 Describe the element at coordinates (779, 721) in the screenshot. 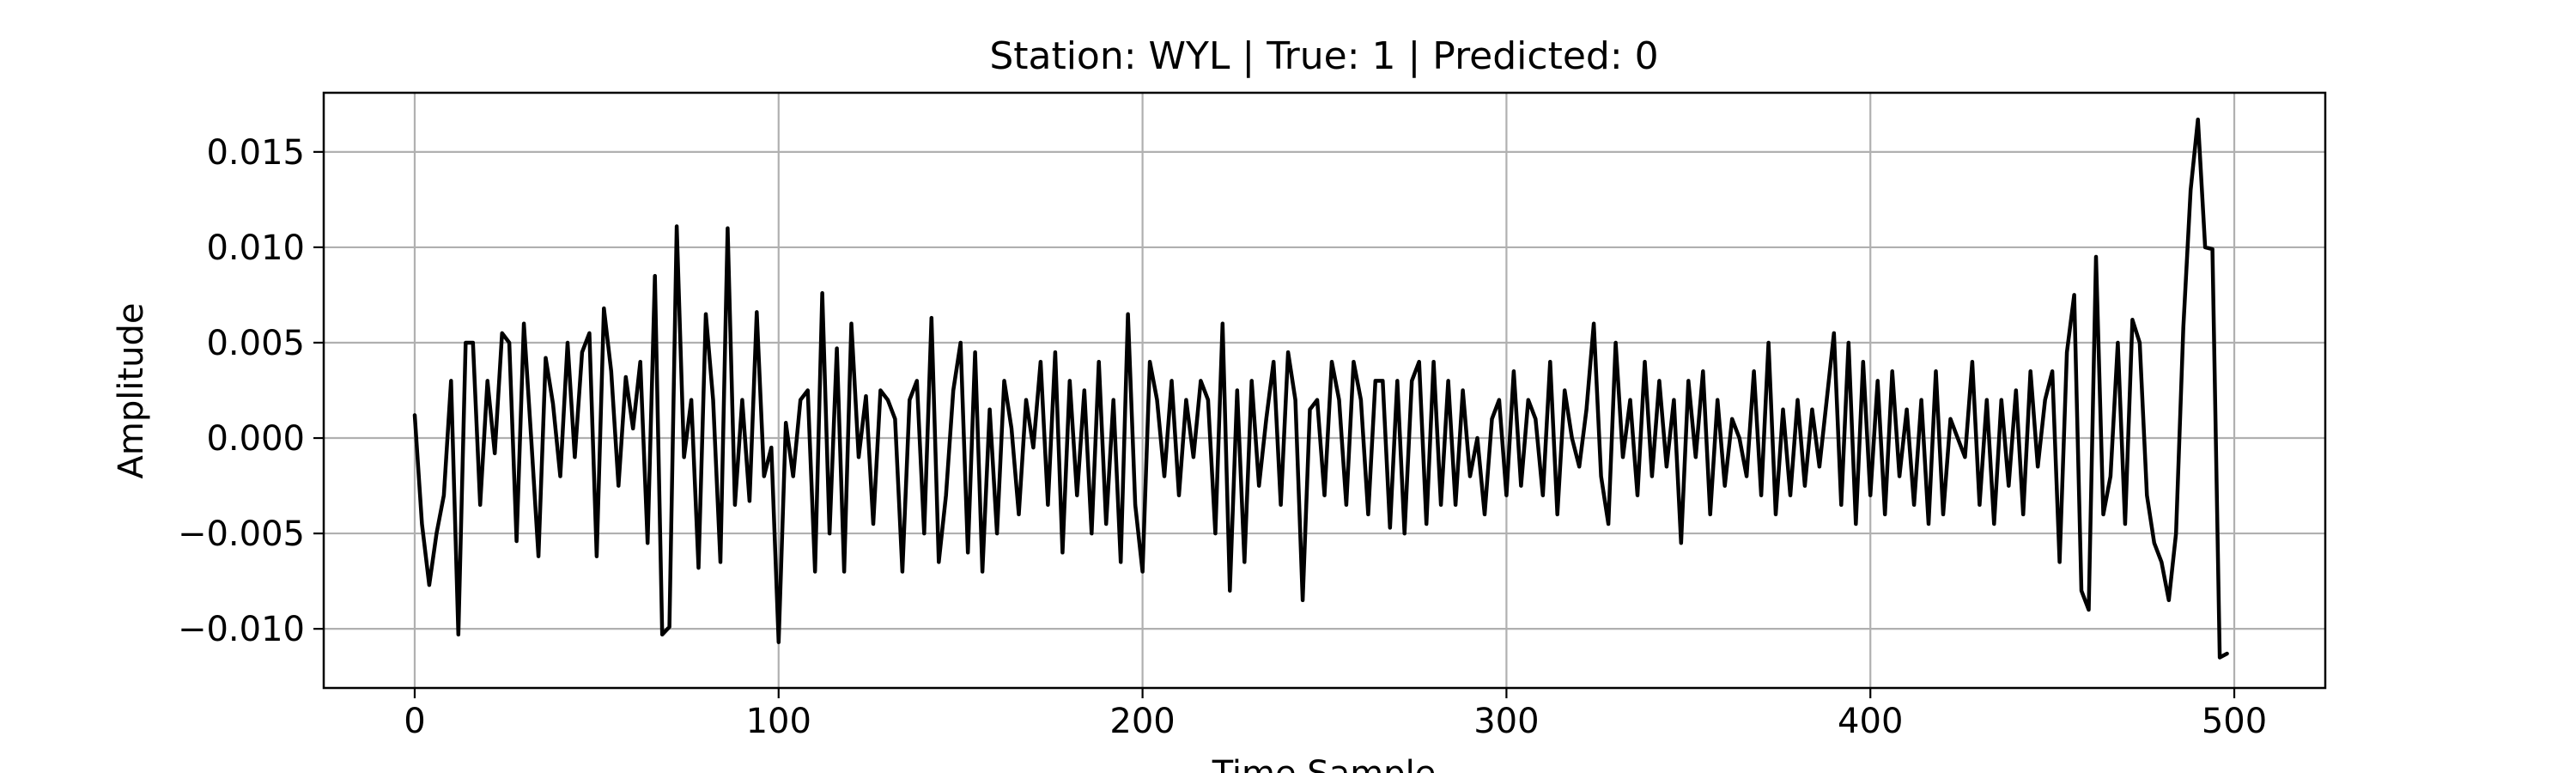

I see `x-tick-label: 100` at that location.